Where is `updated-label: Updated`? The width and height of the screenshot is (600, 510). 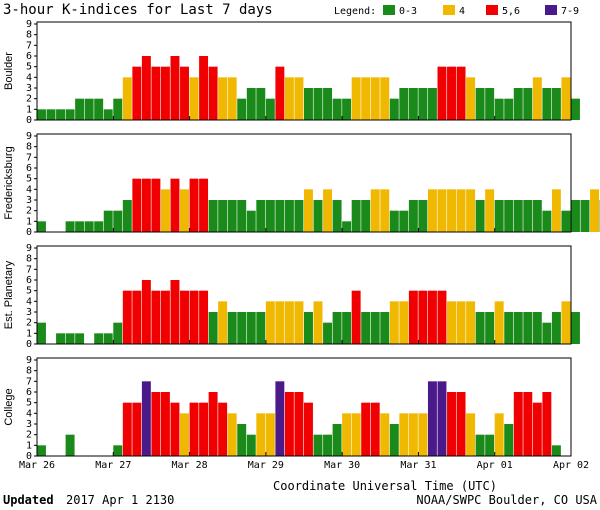
updated-label: Updated is located at coordinates (28, 500).